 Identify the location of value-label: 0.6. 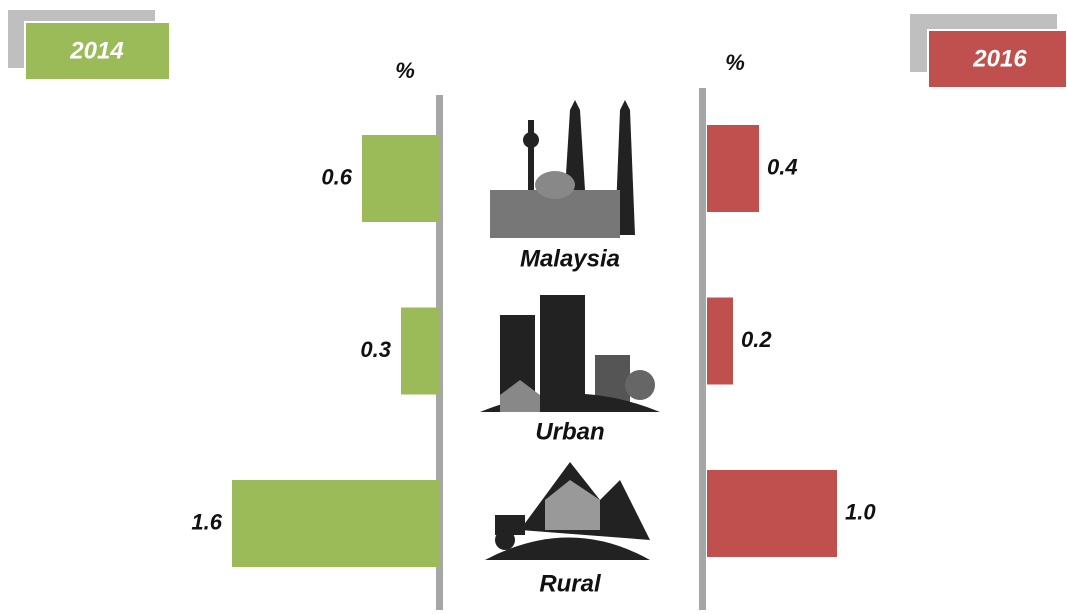
(336, 176).